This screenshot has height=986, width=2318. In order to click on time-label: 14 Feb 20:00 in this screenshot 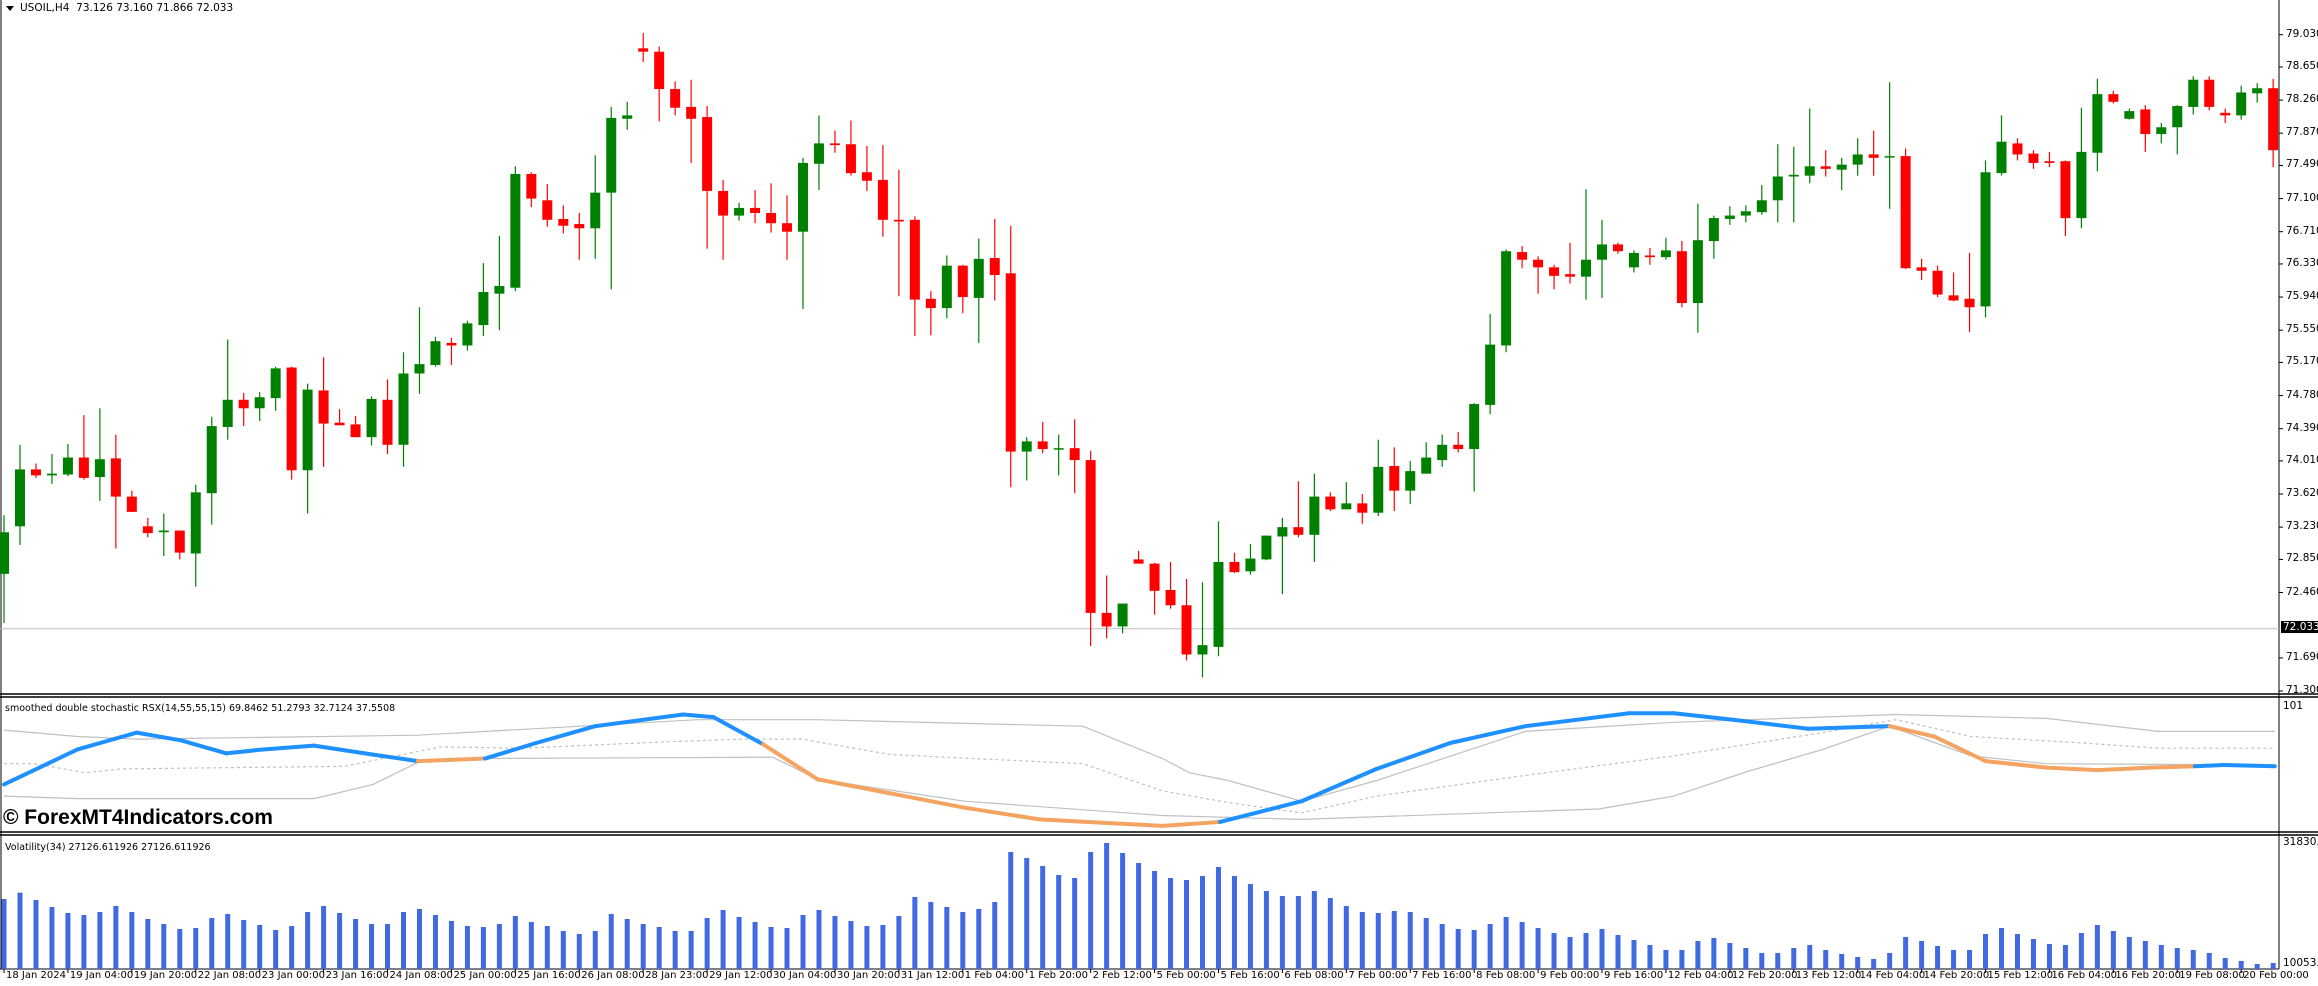, I will do `click(1956, 975)`.